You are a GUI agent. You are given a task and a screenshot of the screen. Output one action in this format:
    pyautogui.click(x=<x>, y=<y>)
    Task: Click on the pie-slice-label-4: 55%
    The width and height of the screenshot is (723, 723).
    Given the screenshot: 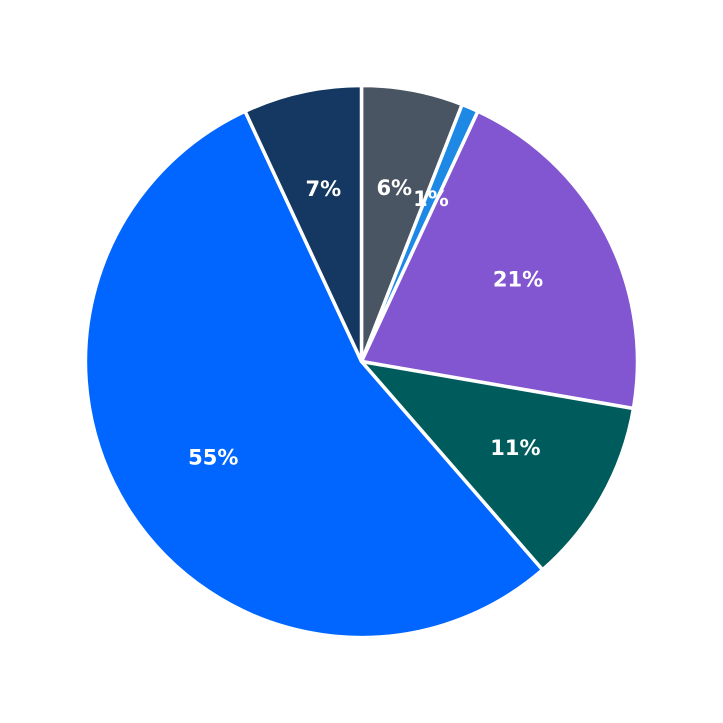 What is the action you would take?
    pyautogui.click(x=213, y=458)
    